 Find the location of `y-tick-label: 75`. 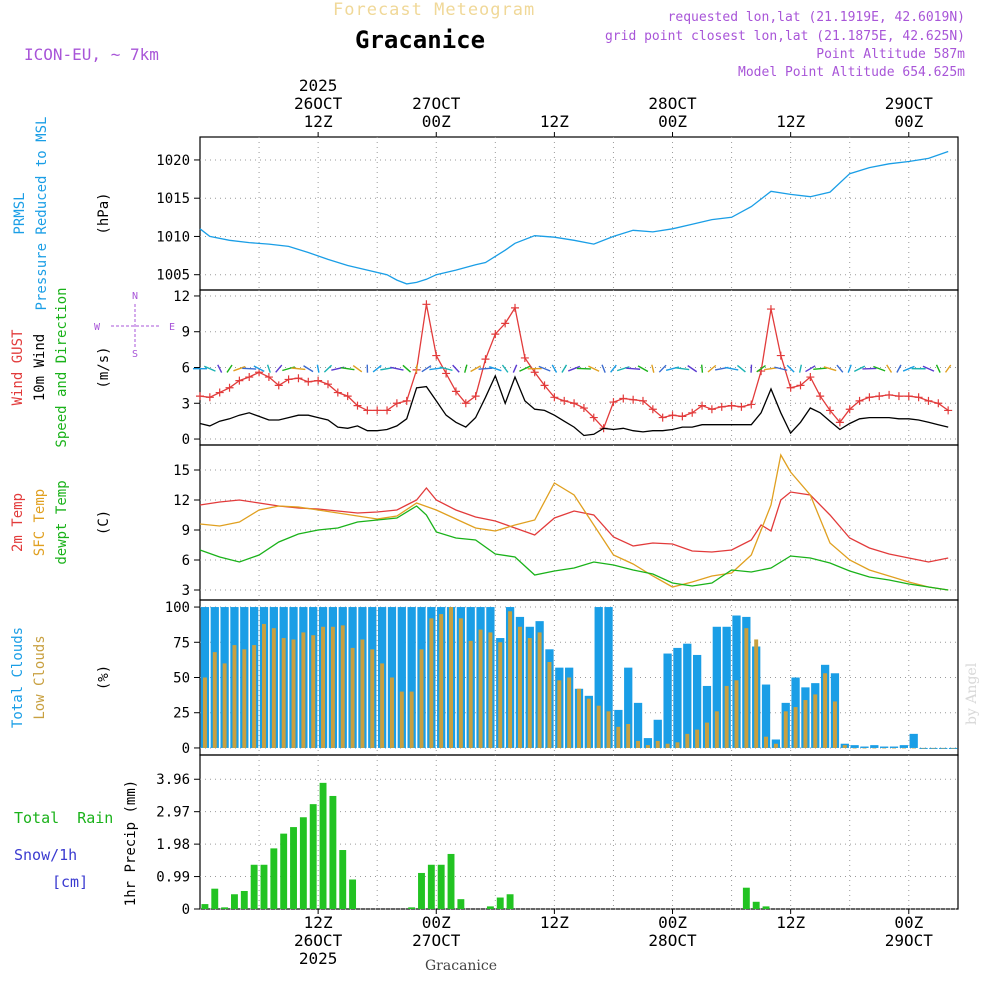

y-tick-label: 75 is located at coordinates (181, 643).